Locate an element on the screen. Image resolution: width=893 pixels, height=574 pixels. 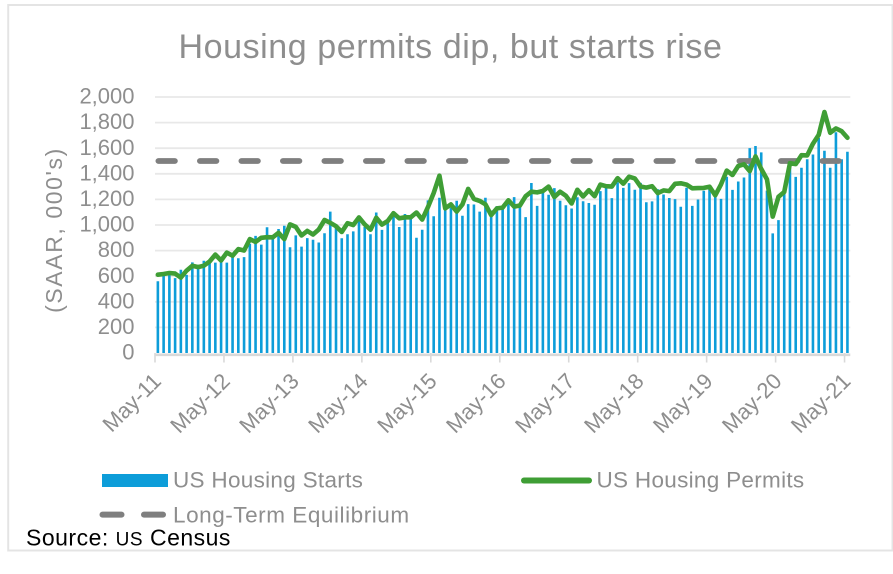
svg-text: US Housing Permits is located at coordinates (701, 480).